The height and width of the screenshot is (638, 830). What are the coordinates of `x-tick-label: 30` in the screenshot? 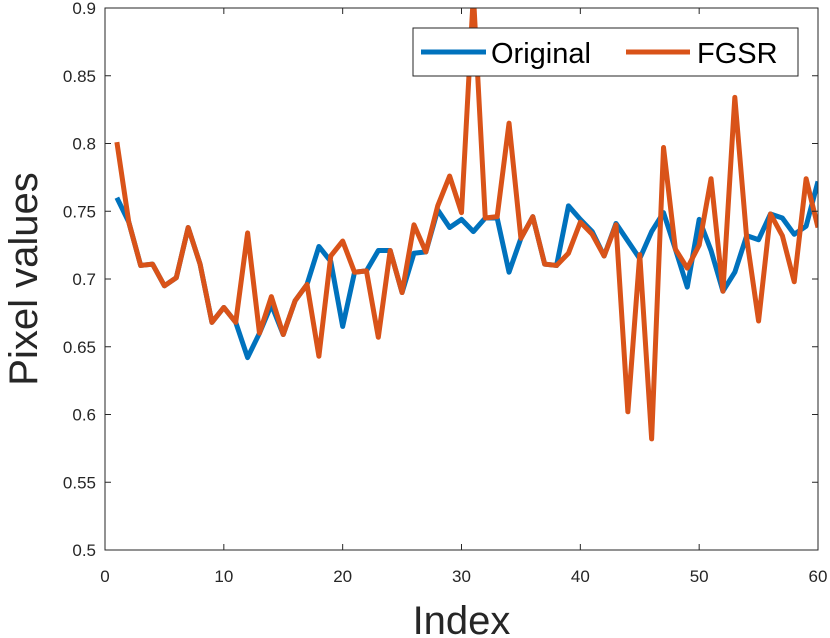 It's located at (461, 576).